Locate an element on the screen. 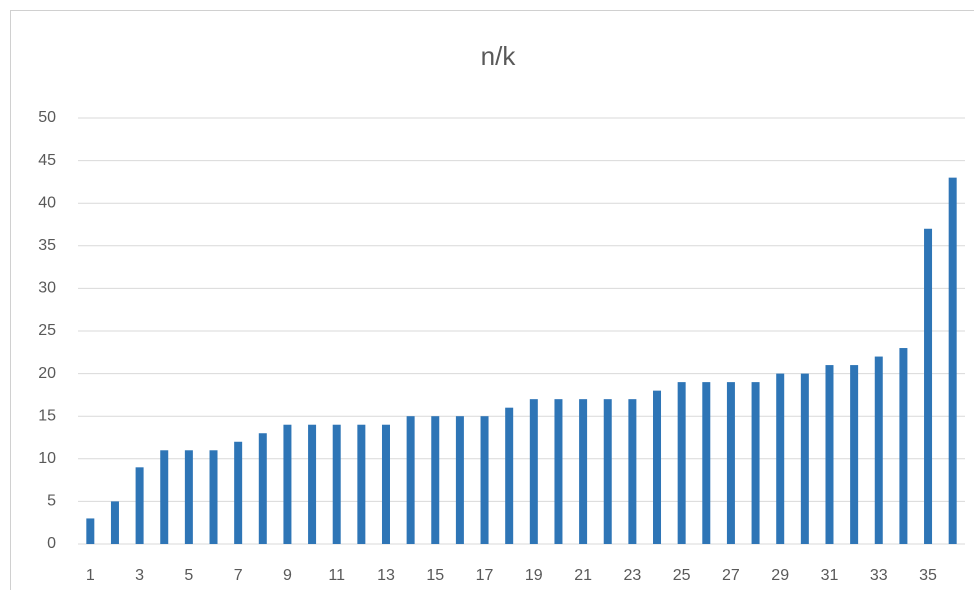 This screenshot has width=974, height=590. y-tick-label: 50 is located at coordinates (47, 117).